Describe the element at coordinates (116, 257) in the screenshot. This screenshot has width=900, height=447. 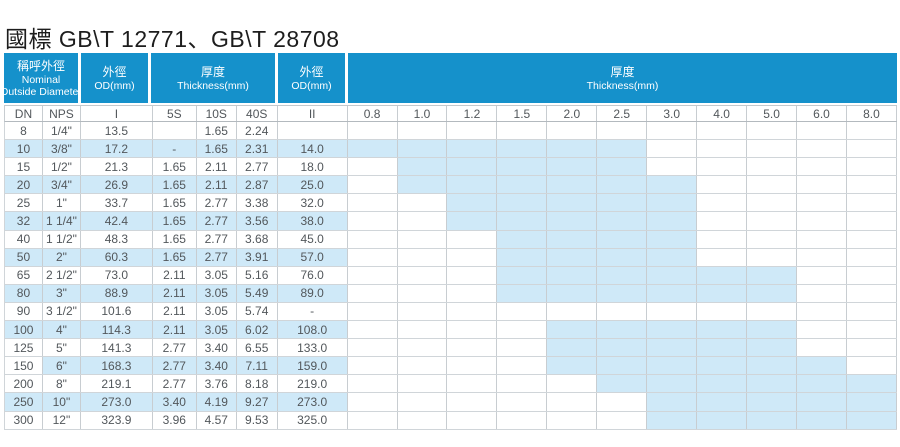
I see `cell-od1: 60.3` at that location.